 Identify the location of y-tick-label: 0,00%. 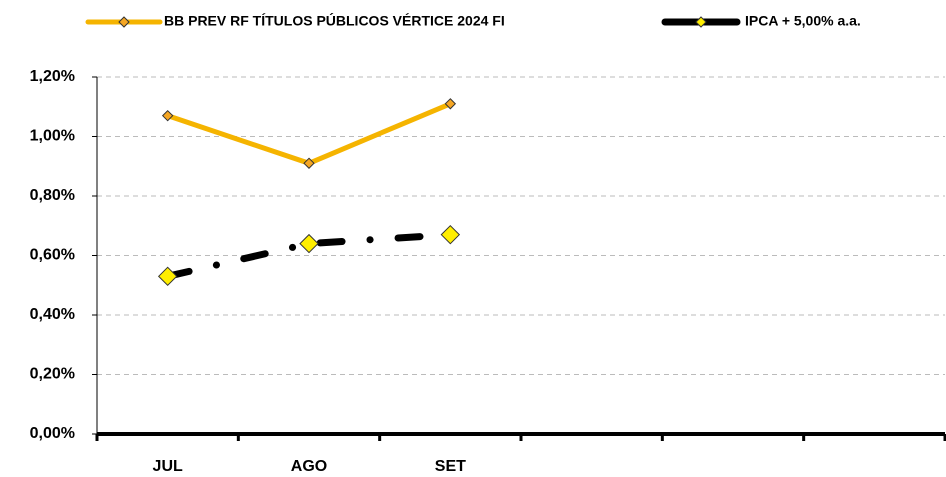
(52, 433).